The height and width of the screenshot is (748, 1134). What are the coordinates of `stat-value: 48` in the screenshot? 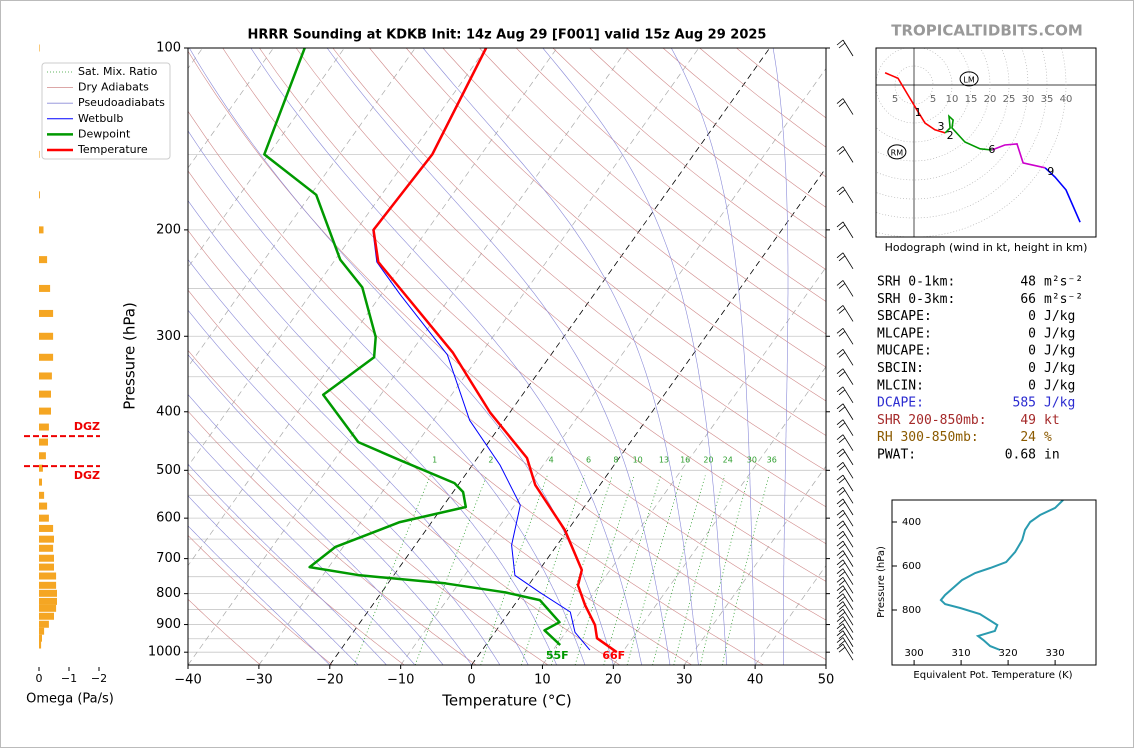 It's located at (1028, 282).